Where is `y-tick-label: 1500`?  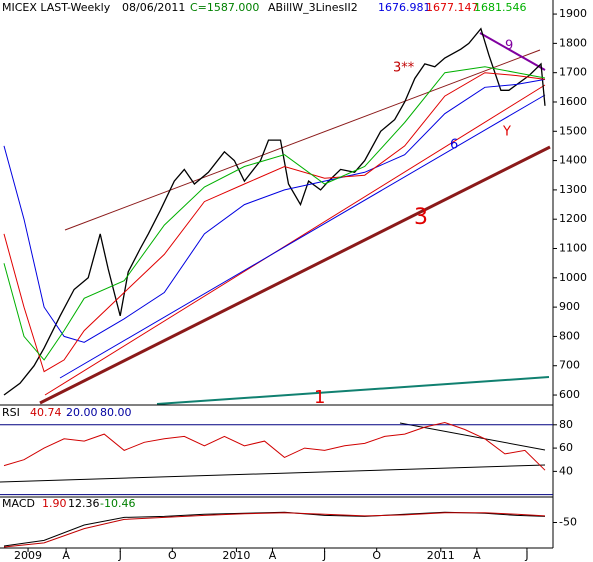 y-tick-label: 1500 is located at coordinates (573, 130).